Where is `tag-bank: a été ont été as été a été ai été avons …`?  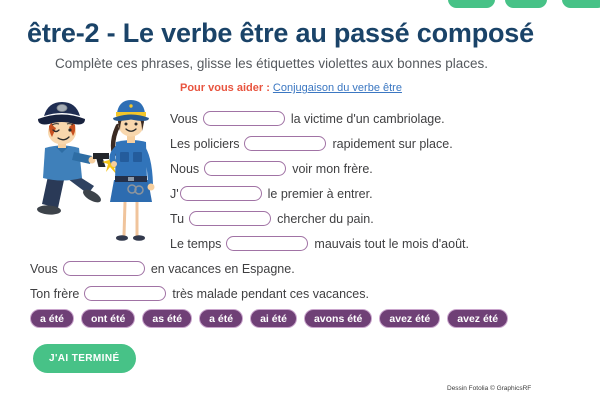
tag-bank: a été ont été as été a été ai été avons … is located at coordinates (269, 318).